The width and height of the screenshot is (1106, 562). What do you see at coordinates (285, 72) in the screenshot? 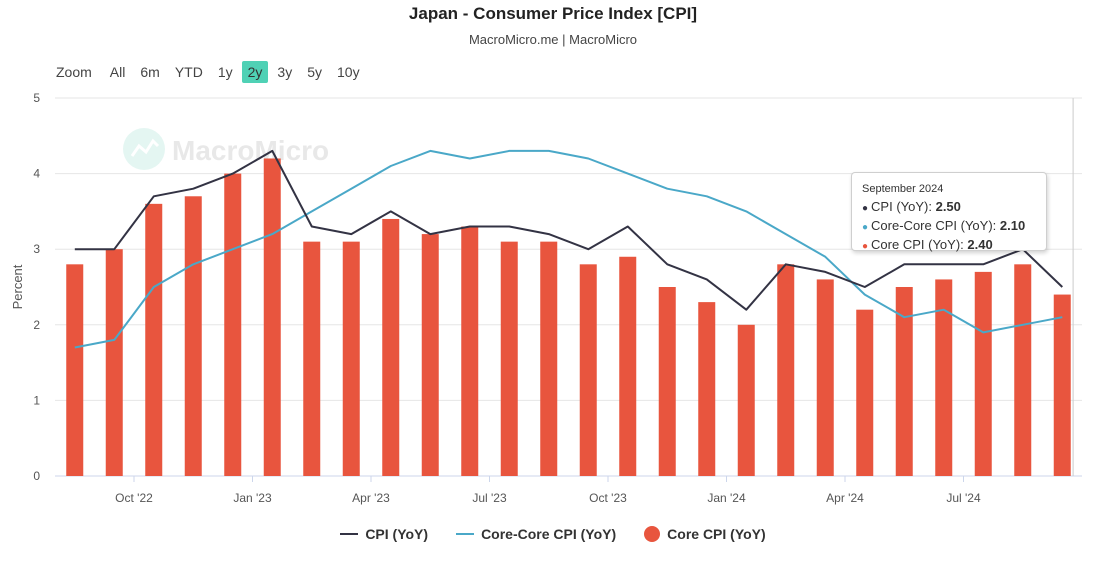
I see `zoom-button-3y: 3y` at bounding box center [285, 72].